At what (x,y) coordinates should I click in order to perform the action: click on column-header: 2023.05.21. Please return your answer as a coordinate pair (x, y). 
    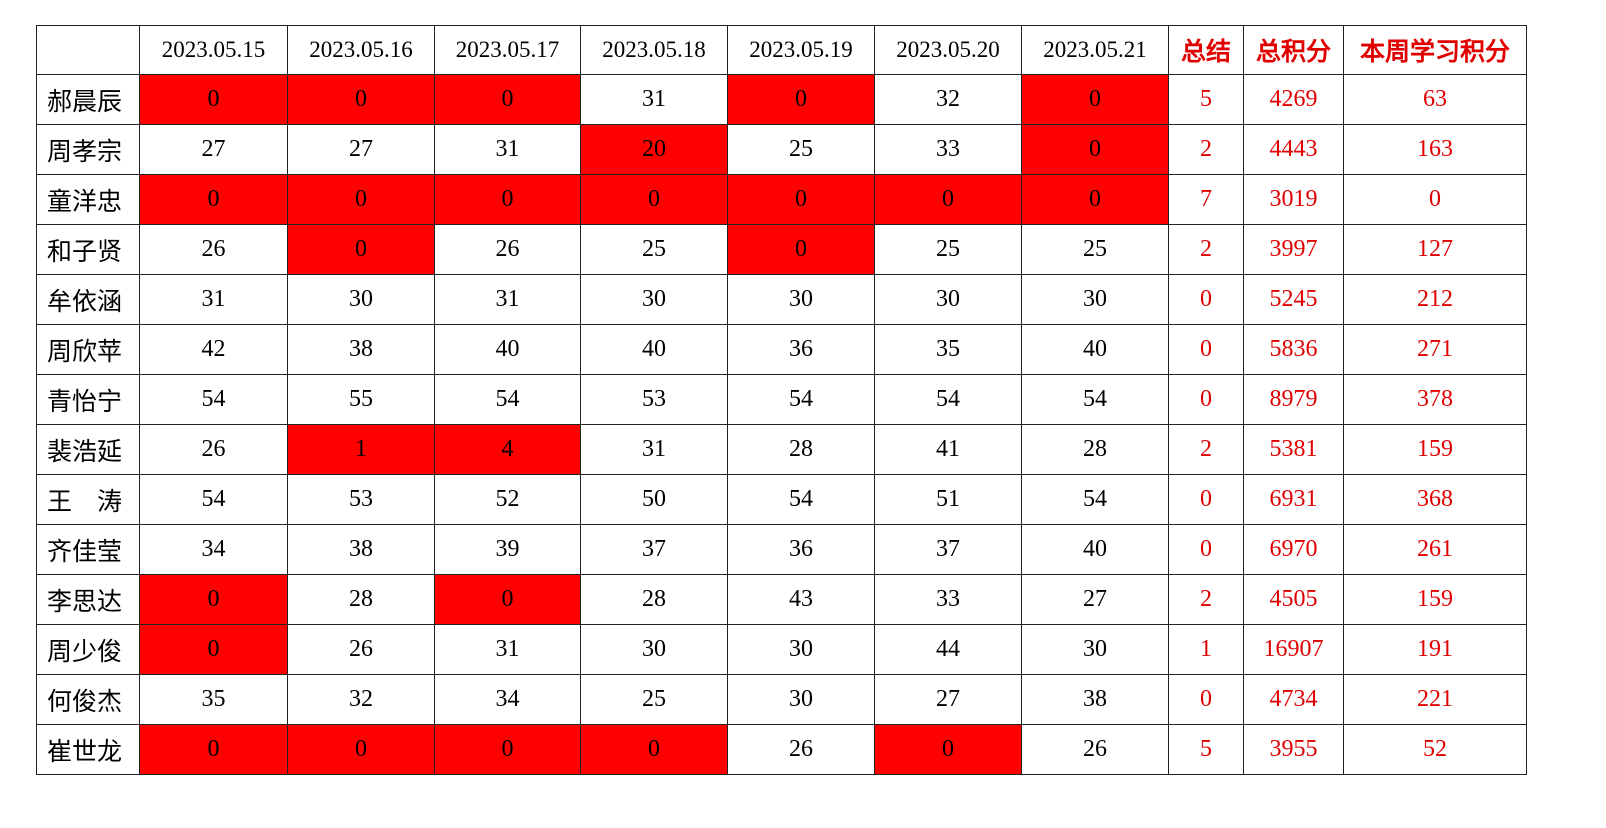
    Looking at the image, I should click on (1095, 50).